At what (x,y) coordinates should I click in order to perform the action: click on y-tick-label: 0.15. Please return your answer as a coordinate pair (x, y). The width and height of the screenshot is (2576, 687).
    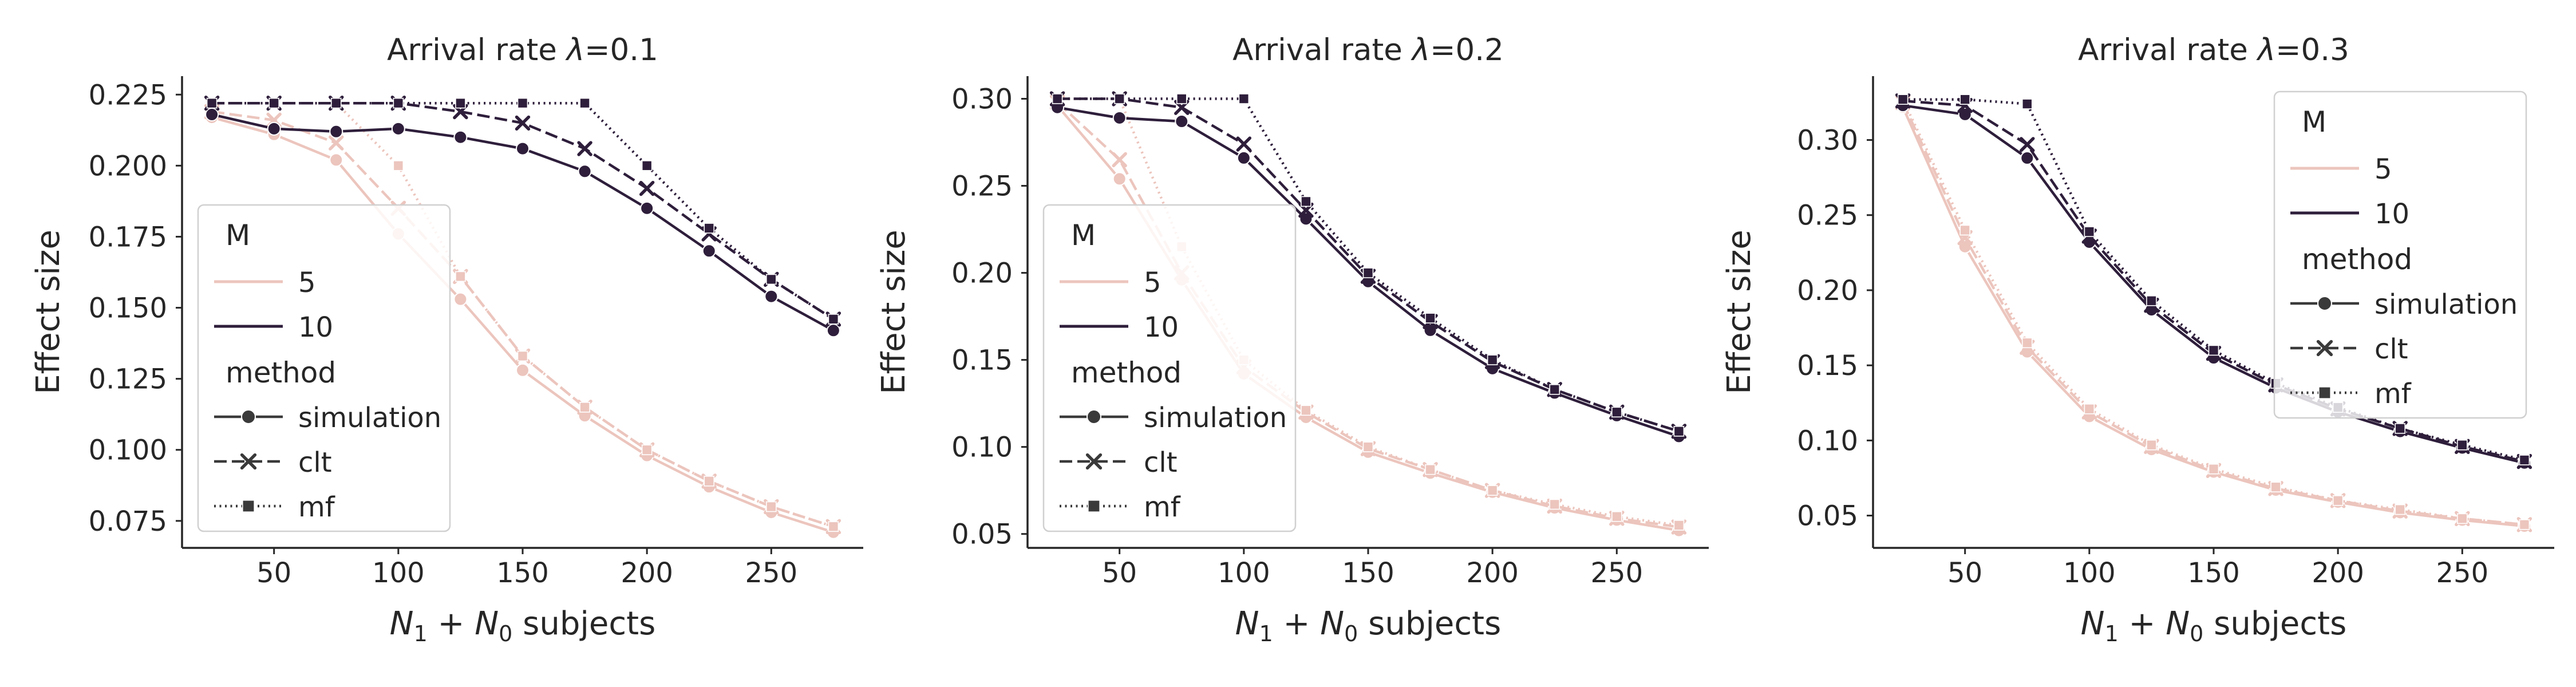
    Looking at the image, I should click on (982, 361).